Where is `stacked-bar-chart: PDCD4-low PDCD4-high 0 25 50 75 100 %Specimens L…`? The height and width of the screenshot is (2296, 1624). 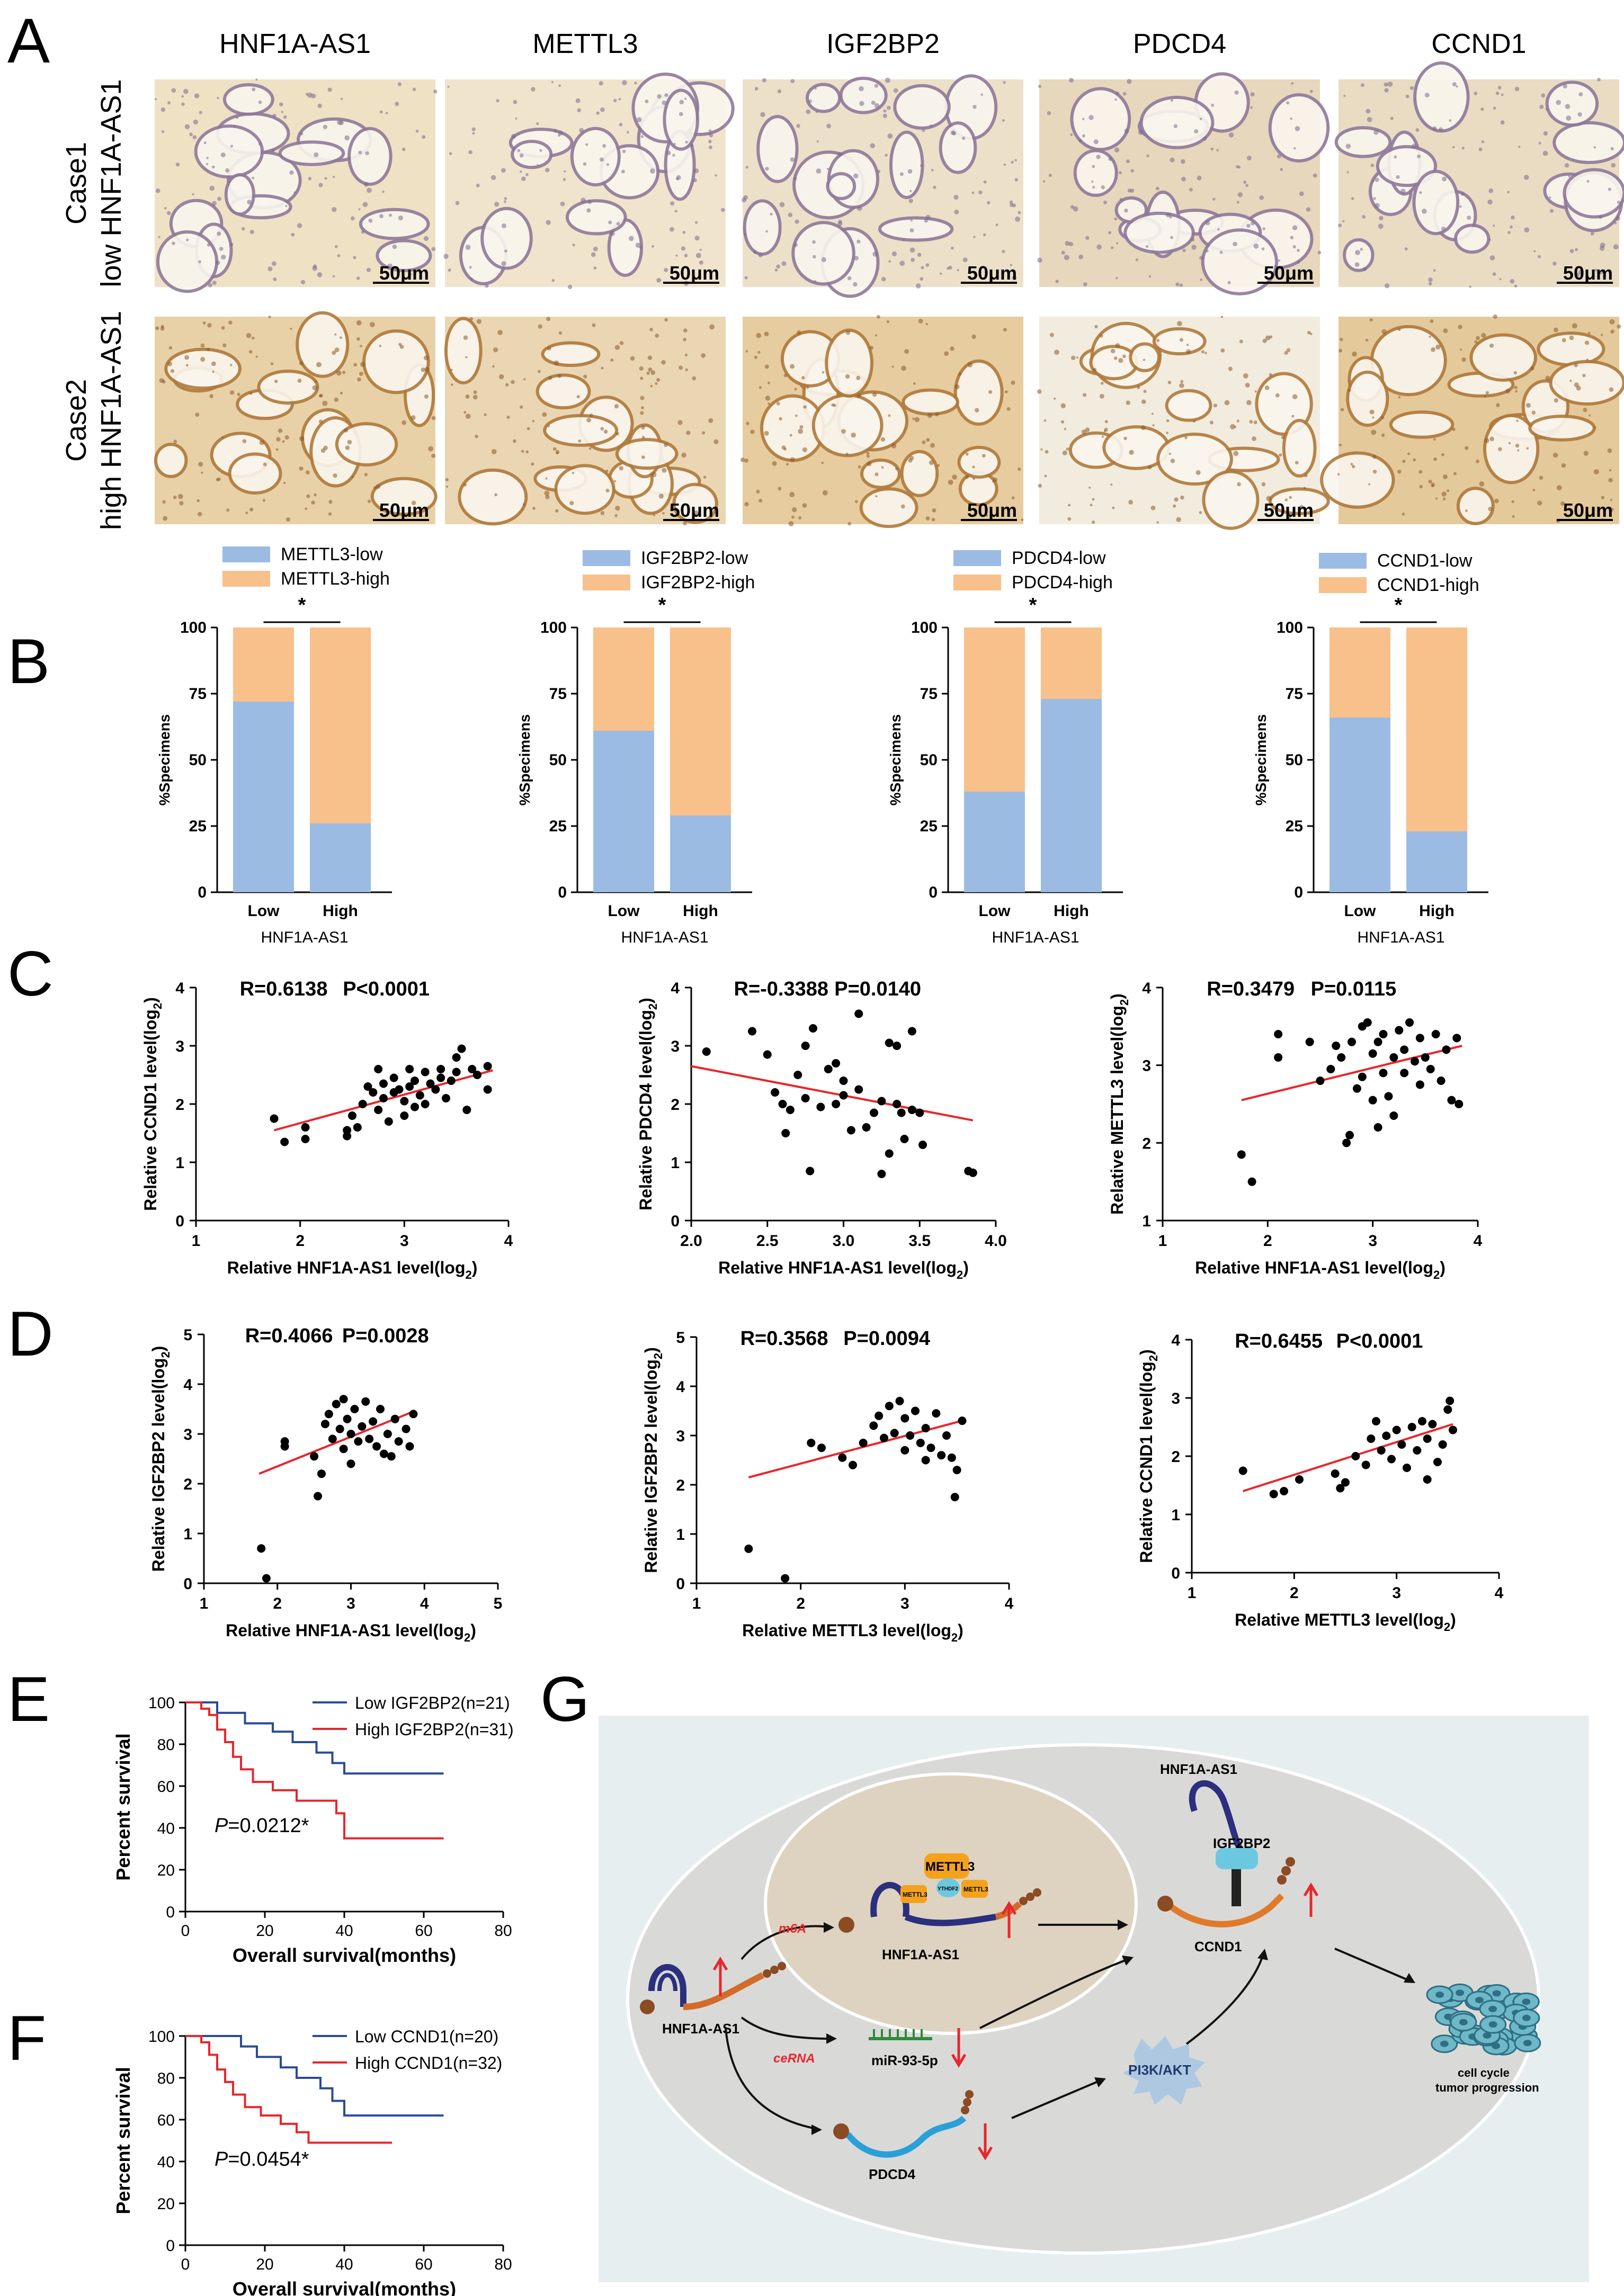
stacked-bar-chart: PDCD4-low PDCD4-high 0 25 50 75 100 %Specimens L… is located at coordinates (1005, 747).